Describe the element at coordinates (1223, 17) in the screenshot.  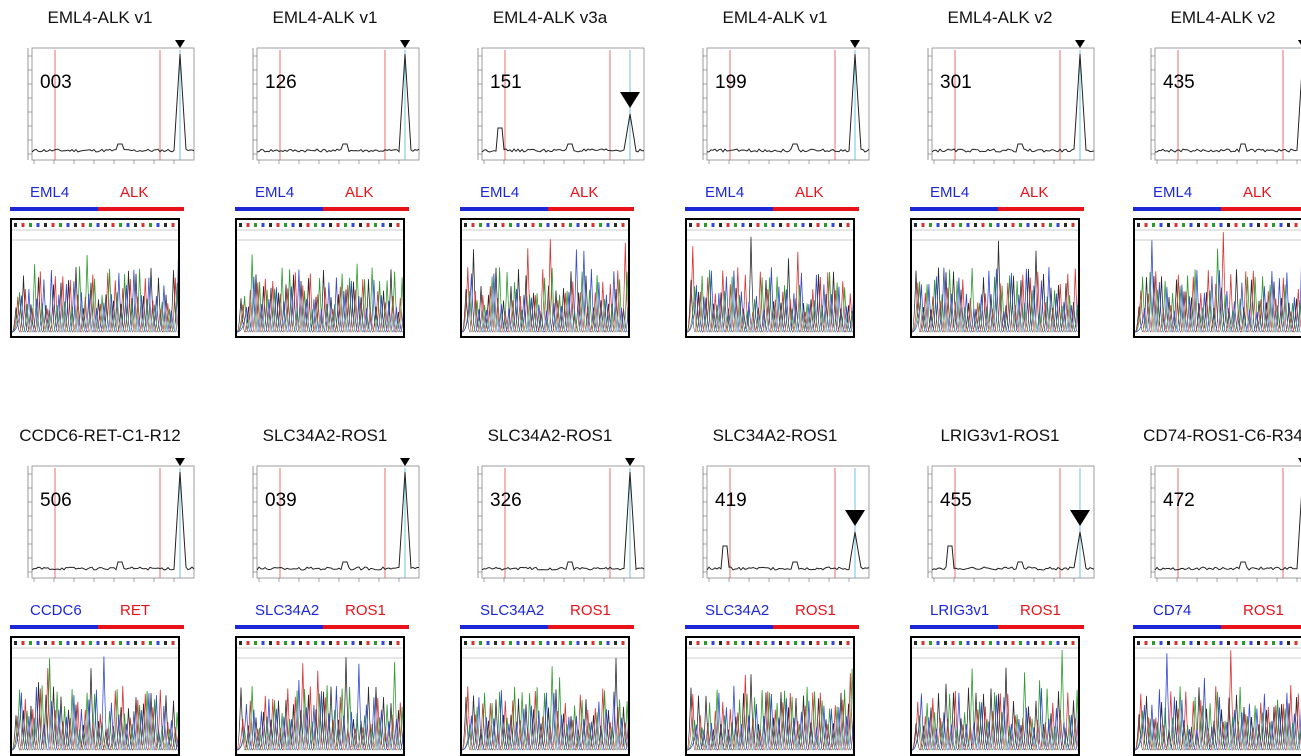
I see `panel-title: EML4-ALK v2` at that location.